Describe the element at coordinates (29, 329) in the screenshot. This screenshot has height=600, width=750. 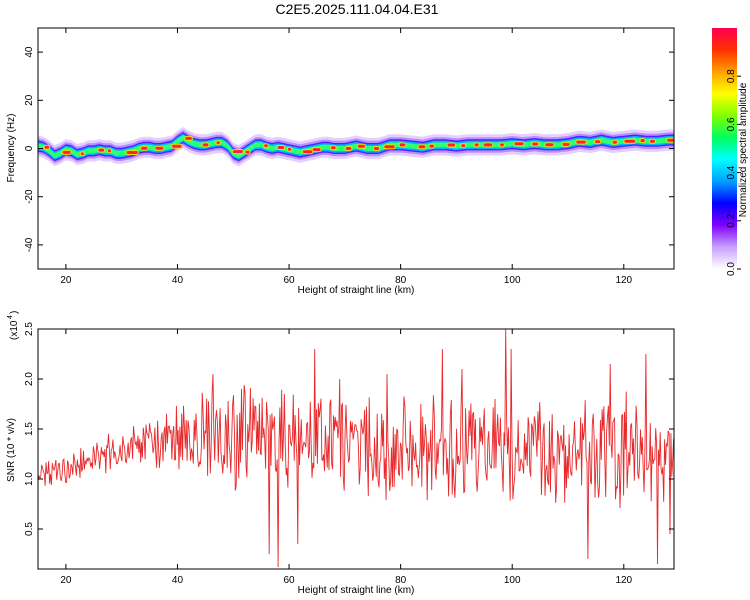
I see `y-tick-label: 2.5` at that location.